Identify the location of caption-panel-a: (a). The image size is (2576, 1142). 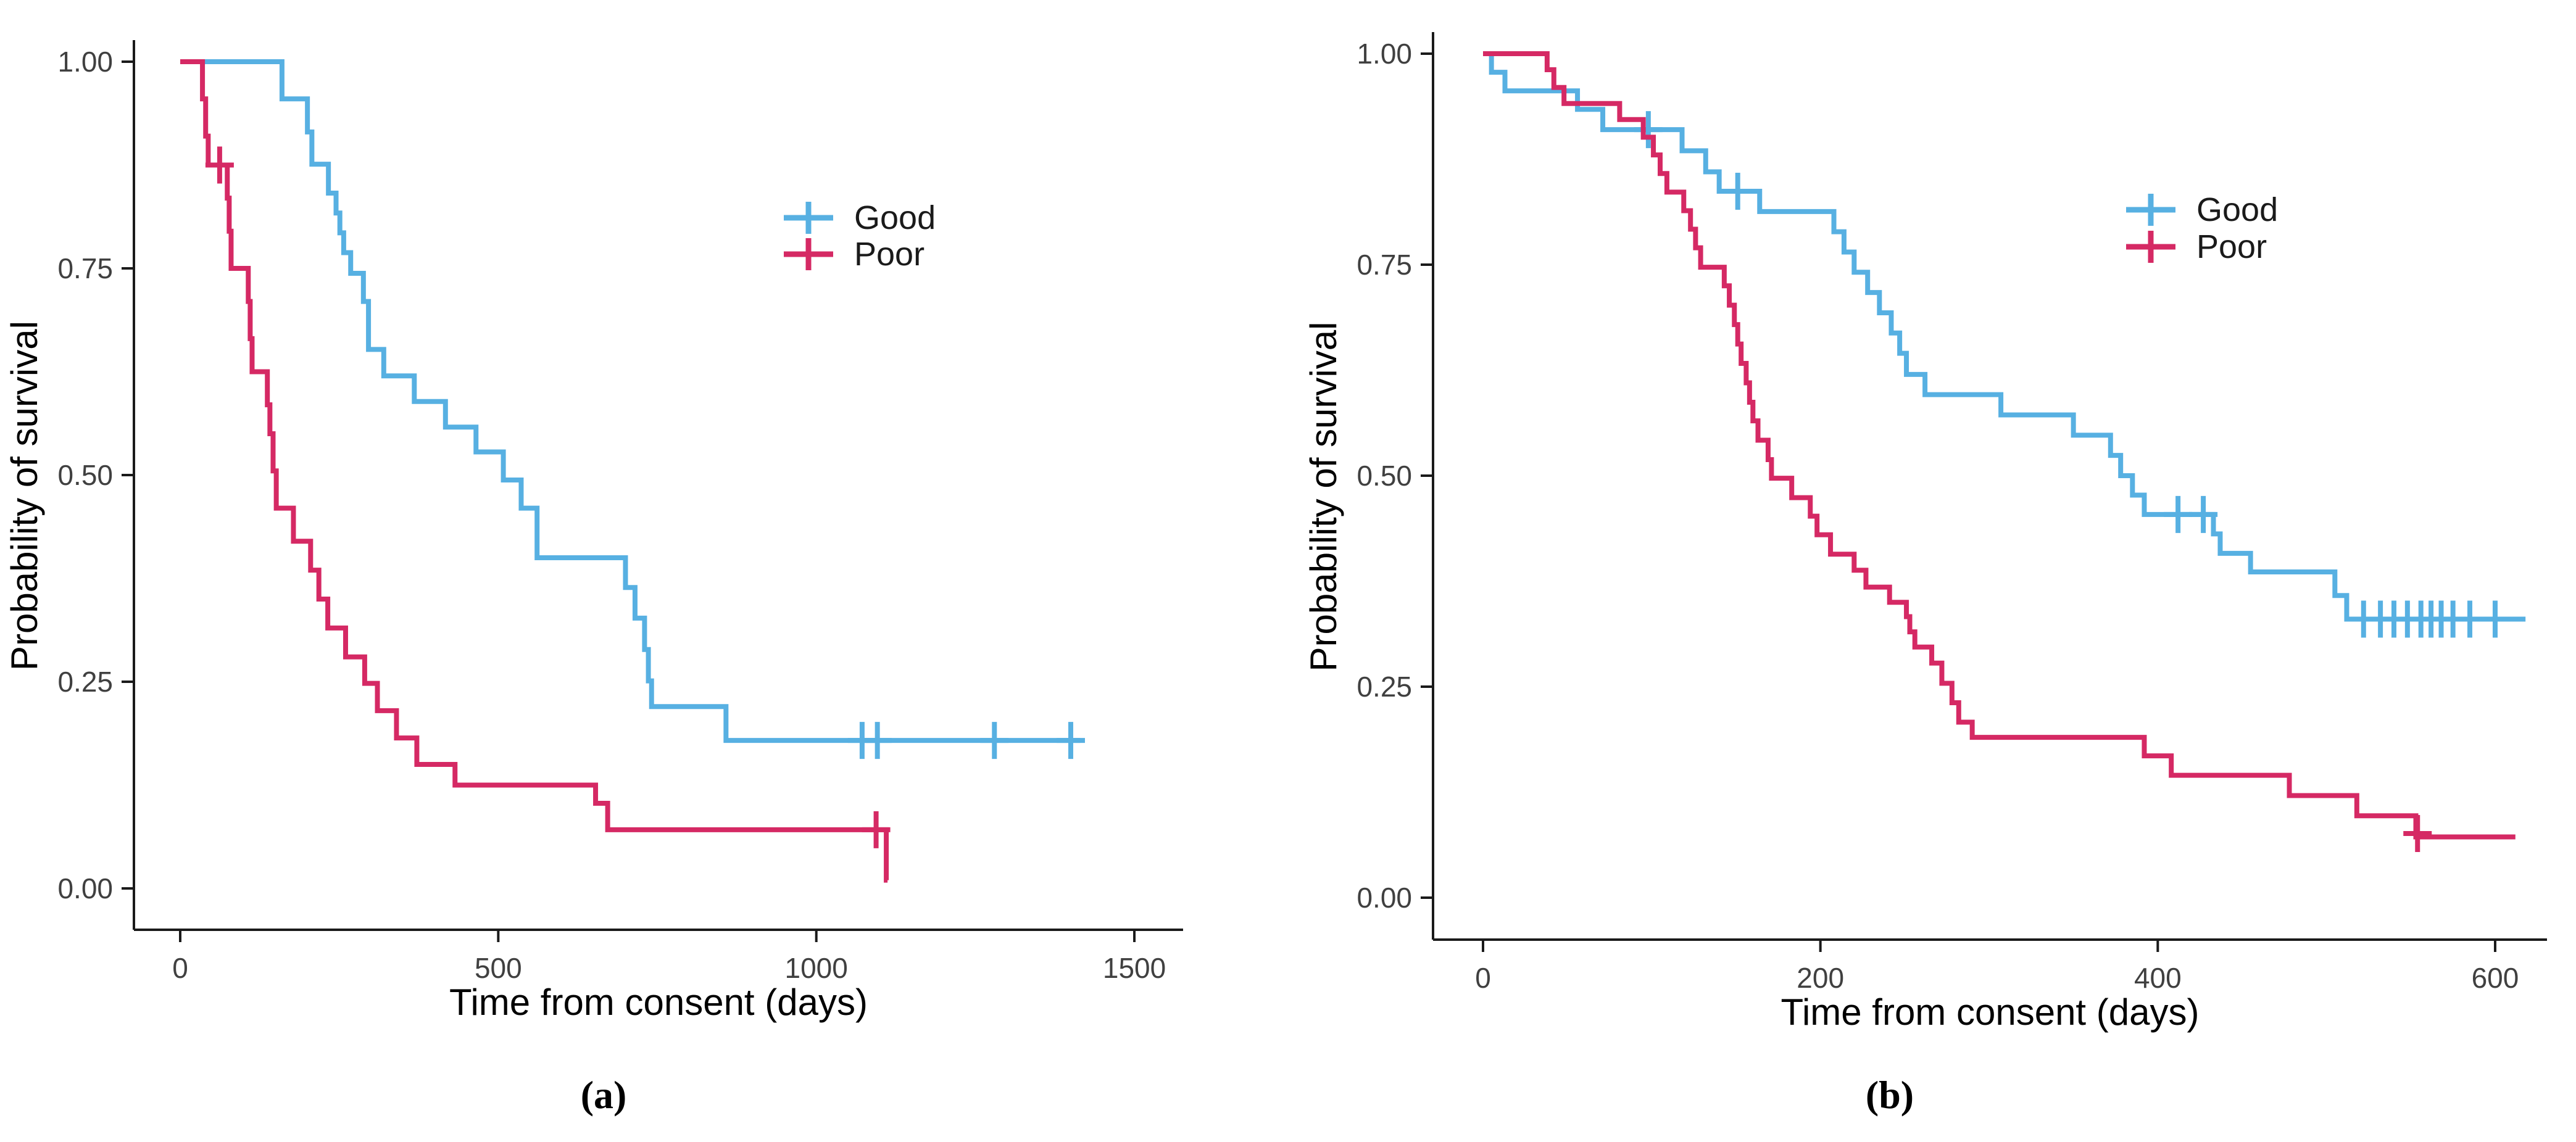
(604, 1095).